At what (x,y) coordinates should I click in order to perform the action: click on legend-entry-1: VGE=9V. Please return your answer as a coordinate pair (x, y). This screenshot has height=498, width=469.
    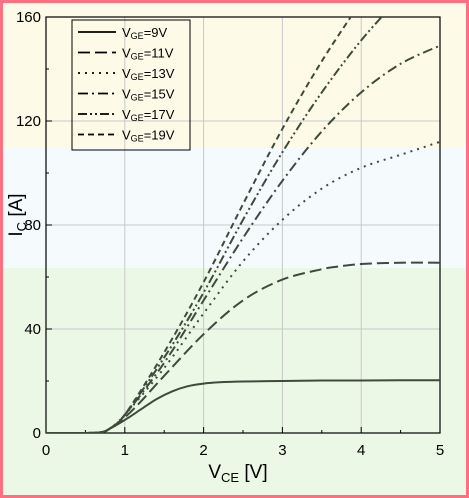
    Looking at the image, I should click on (145, 33).